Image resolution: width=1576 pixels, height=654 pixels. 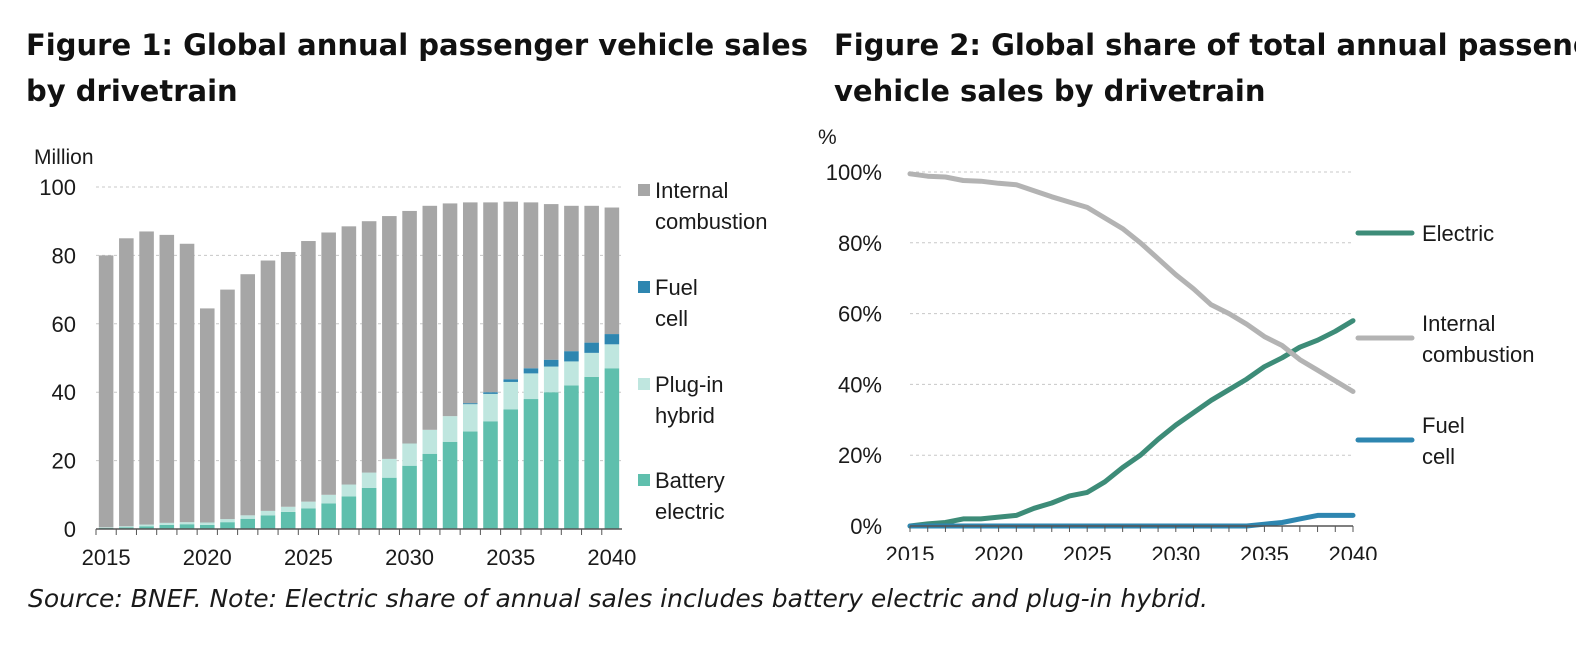 I want to click on bar-battery-electric-2020, so click(x=207, y=526).